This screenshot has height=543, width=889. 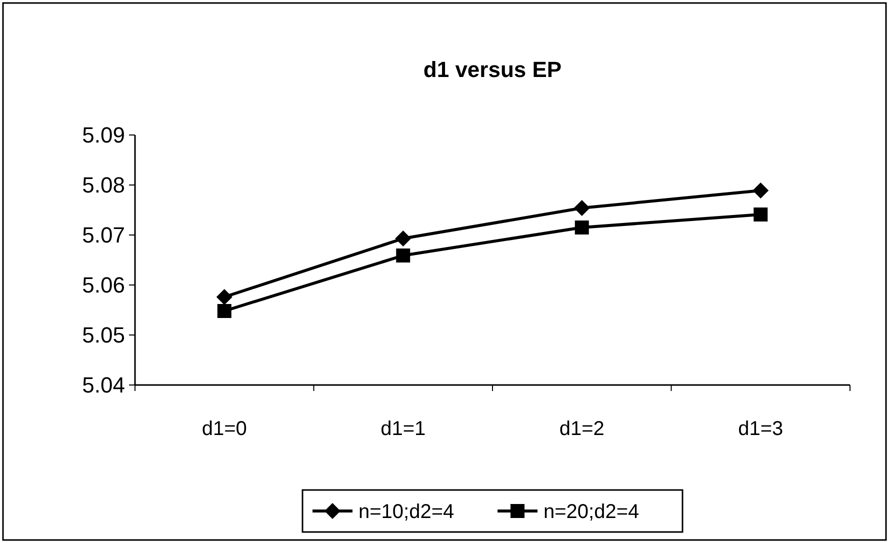 What do you see at coordinates (103, 185) in the screenshot?
I see `y-tick-label: 5.08` at bounding box center [103, 185].